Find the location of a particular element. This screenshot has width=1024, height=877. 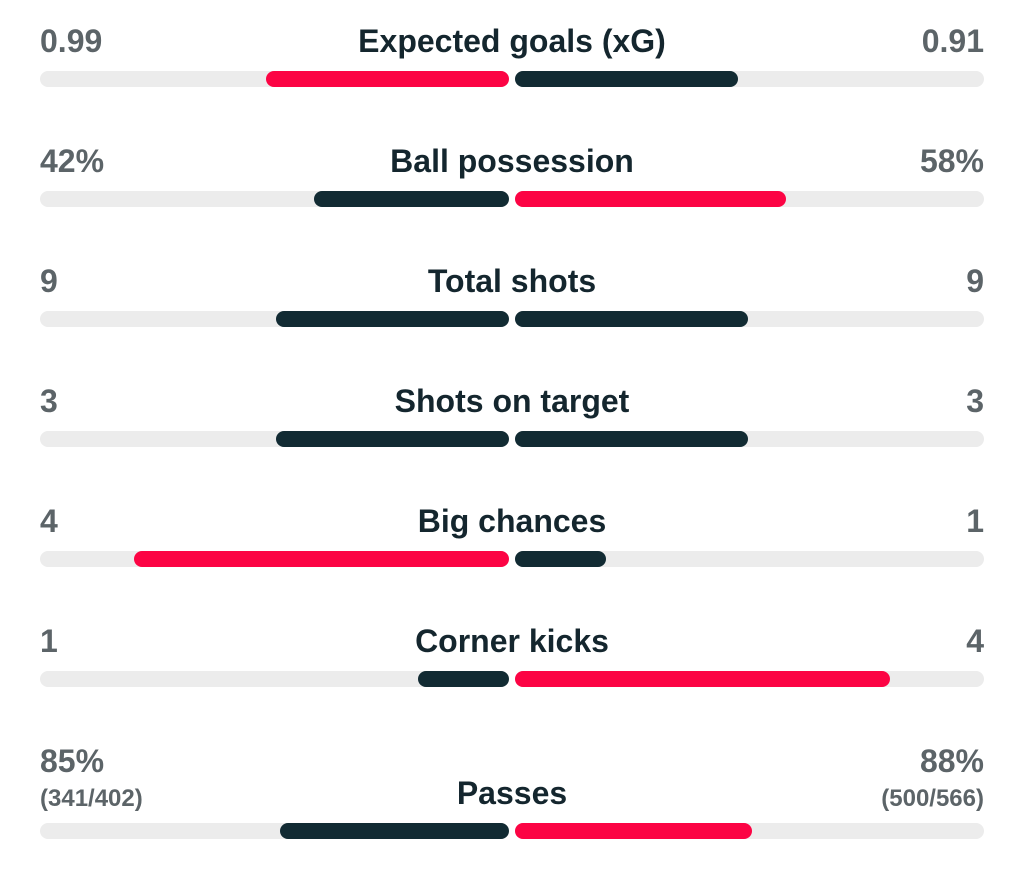

stat-left-value: 85% (341/402) is located at coordinates (125, 777).